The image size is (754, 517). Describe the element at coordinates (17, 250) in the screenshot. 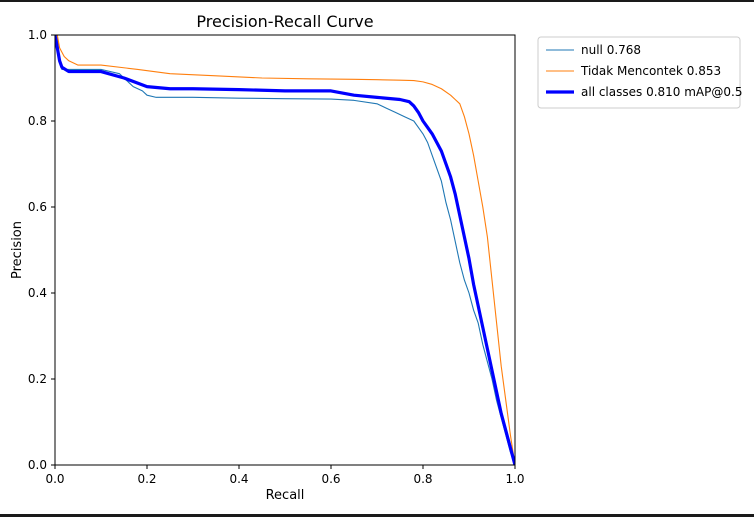

I see `y-axis-label: Precision` at that location.